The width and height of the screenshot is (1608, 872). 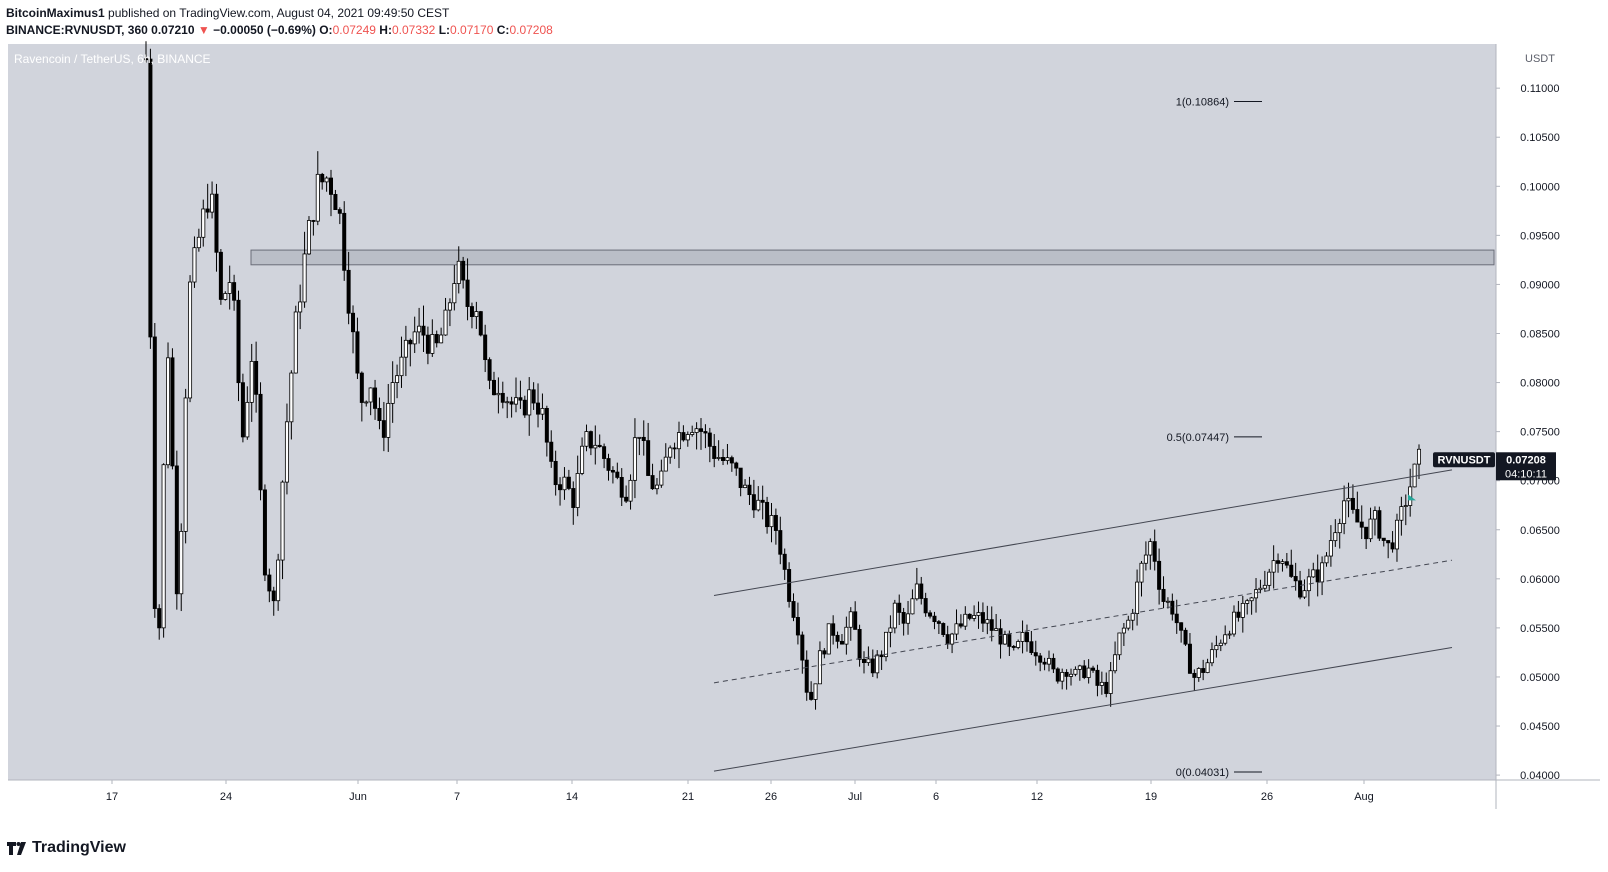 What do you see at coordinates (1526, 466) in the screenshot?
I see `price-tag-bg` at bounding box center [1526, 466].